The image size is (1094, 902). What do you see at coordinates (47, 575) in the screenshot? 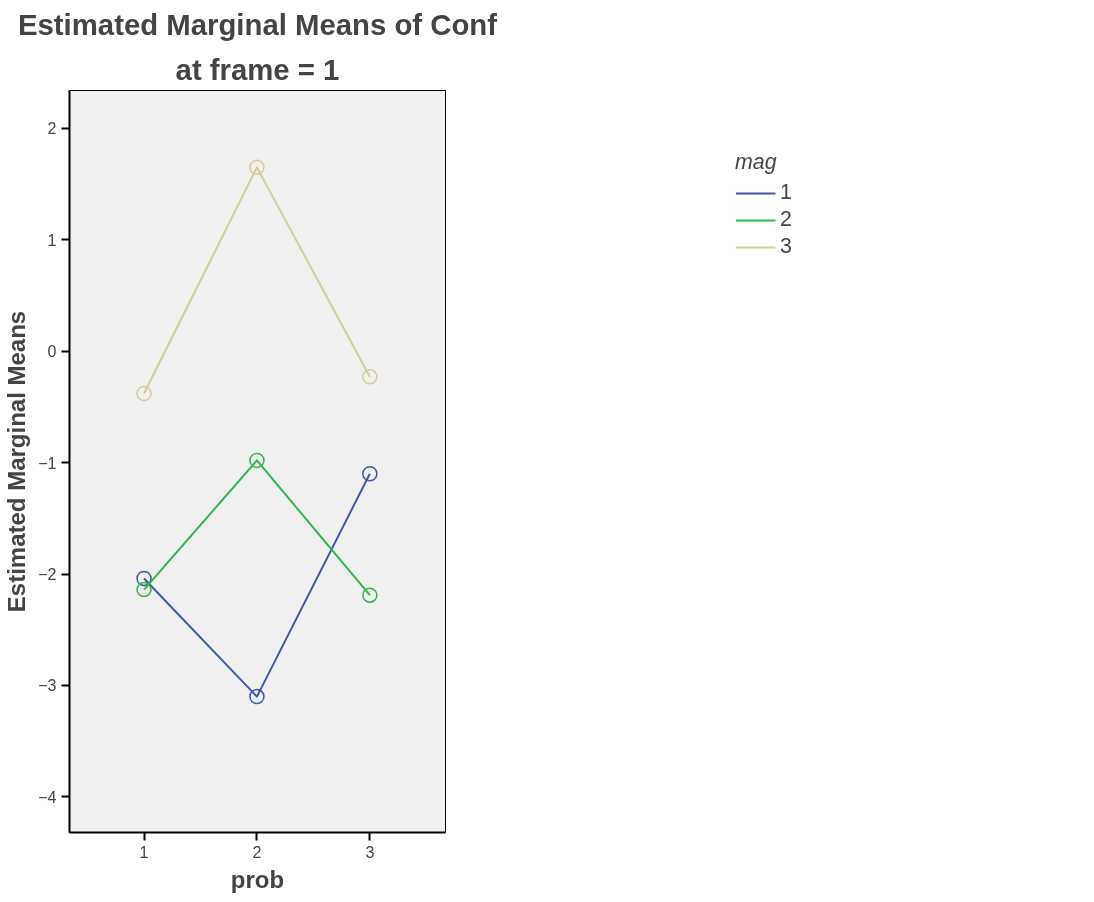
I see `y-tick-label: −2` at bounding box center [47, 575].